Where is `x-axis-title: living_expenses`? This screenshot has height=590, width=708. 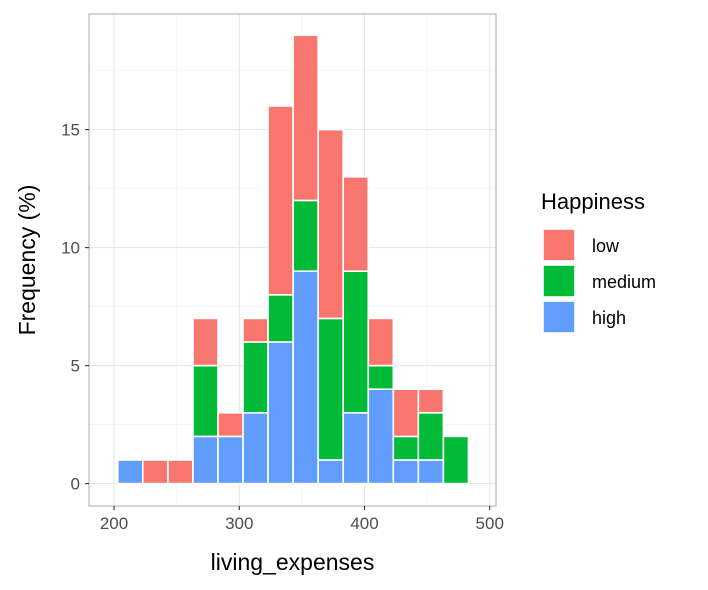 x-axis-title: living_expenses is located at coordinates (293, 562).